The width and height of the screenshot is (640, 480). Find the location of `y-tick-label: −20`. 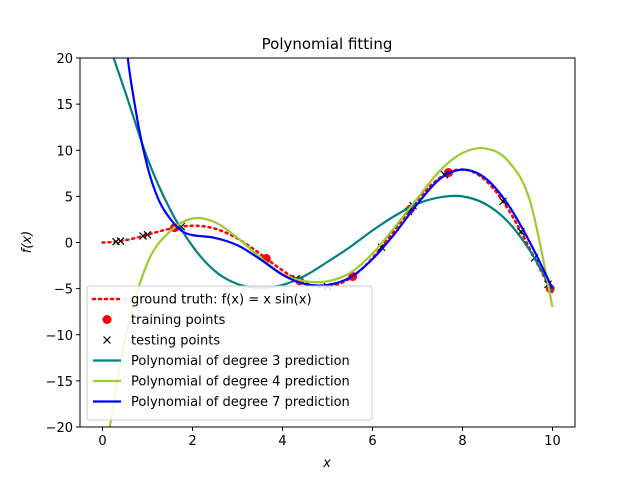

y-tick-label: −20 is located at coordinates (59, 428).